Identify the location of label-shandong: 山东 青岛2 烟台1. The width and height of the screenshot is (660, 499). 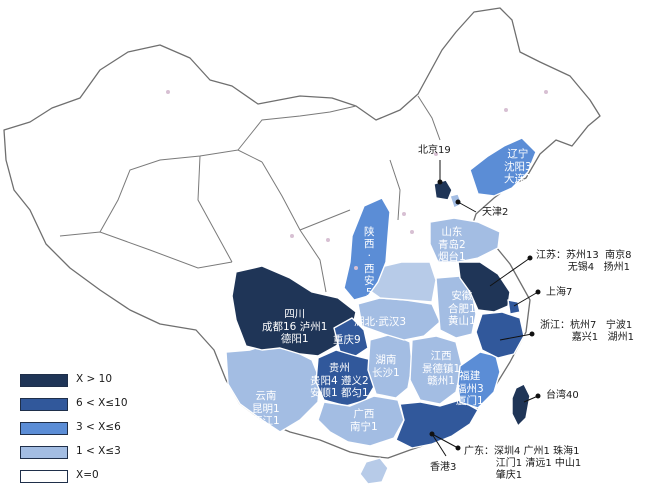
(452, 244).